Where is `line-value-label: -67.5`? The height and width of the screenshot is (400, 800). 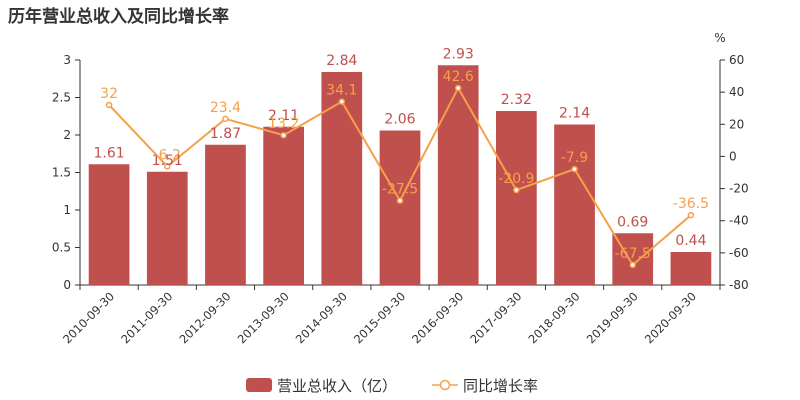 line-value-label: -67.5 is located at coordinates (633, 254).